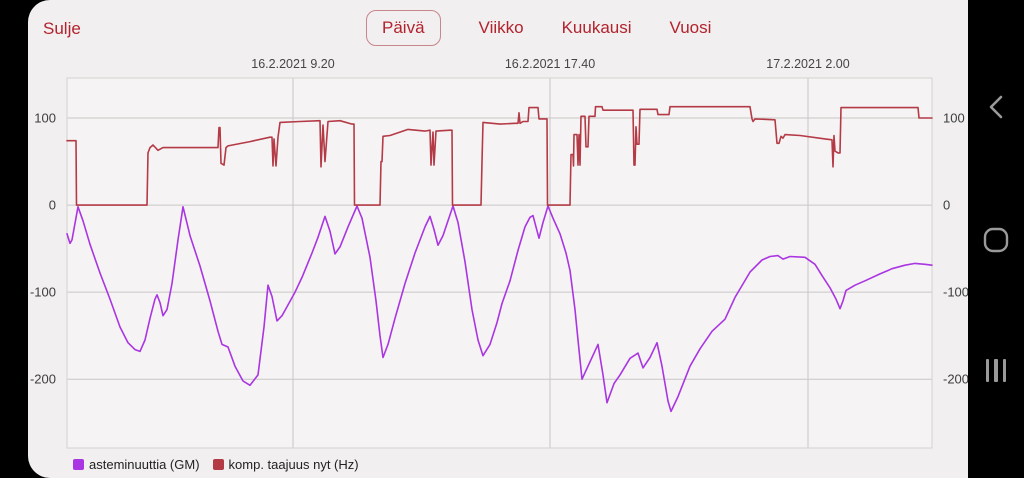 Image resolution: width=1024 pixels, height=478 pixels. Describe the element at coordinates (293, 464) in the screenshot. I see `hz-series-label: komp. taajuus nyt (Hz)` at that location.